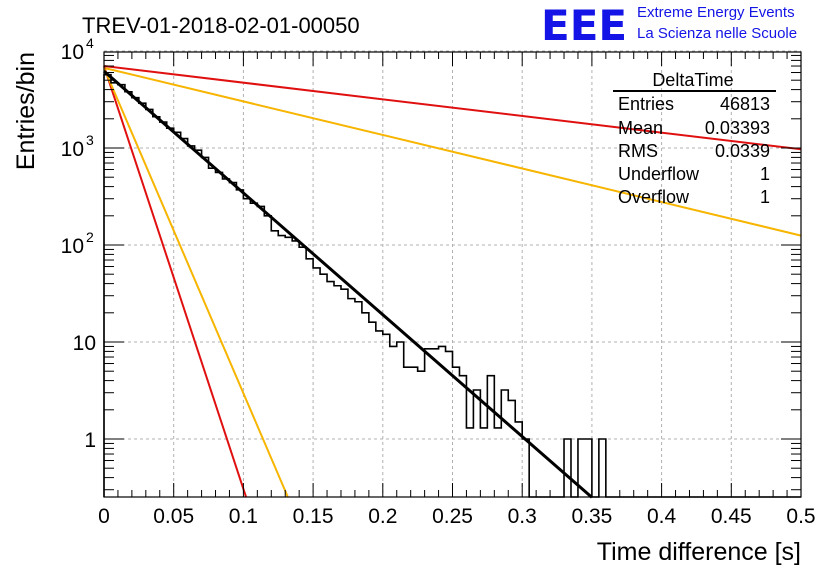 This screenshot has height=572, width=836. I want to click on x-tick-label: 0.05, so click(173, 516).